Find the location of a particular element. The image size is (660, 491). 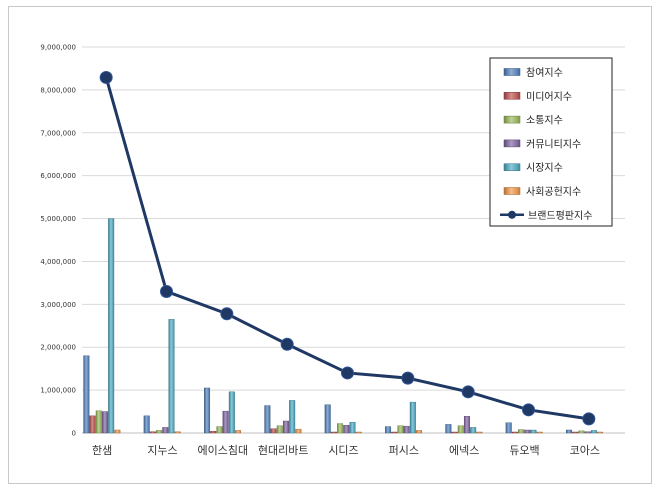

x-category-label: 에이스침대 is located at coordinates (223, 450).